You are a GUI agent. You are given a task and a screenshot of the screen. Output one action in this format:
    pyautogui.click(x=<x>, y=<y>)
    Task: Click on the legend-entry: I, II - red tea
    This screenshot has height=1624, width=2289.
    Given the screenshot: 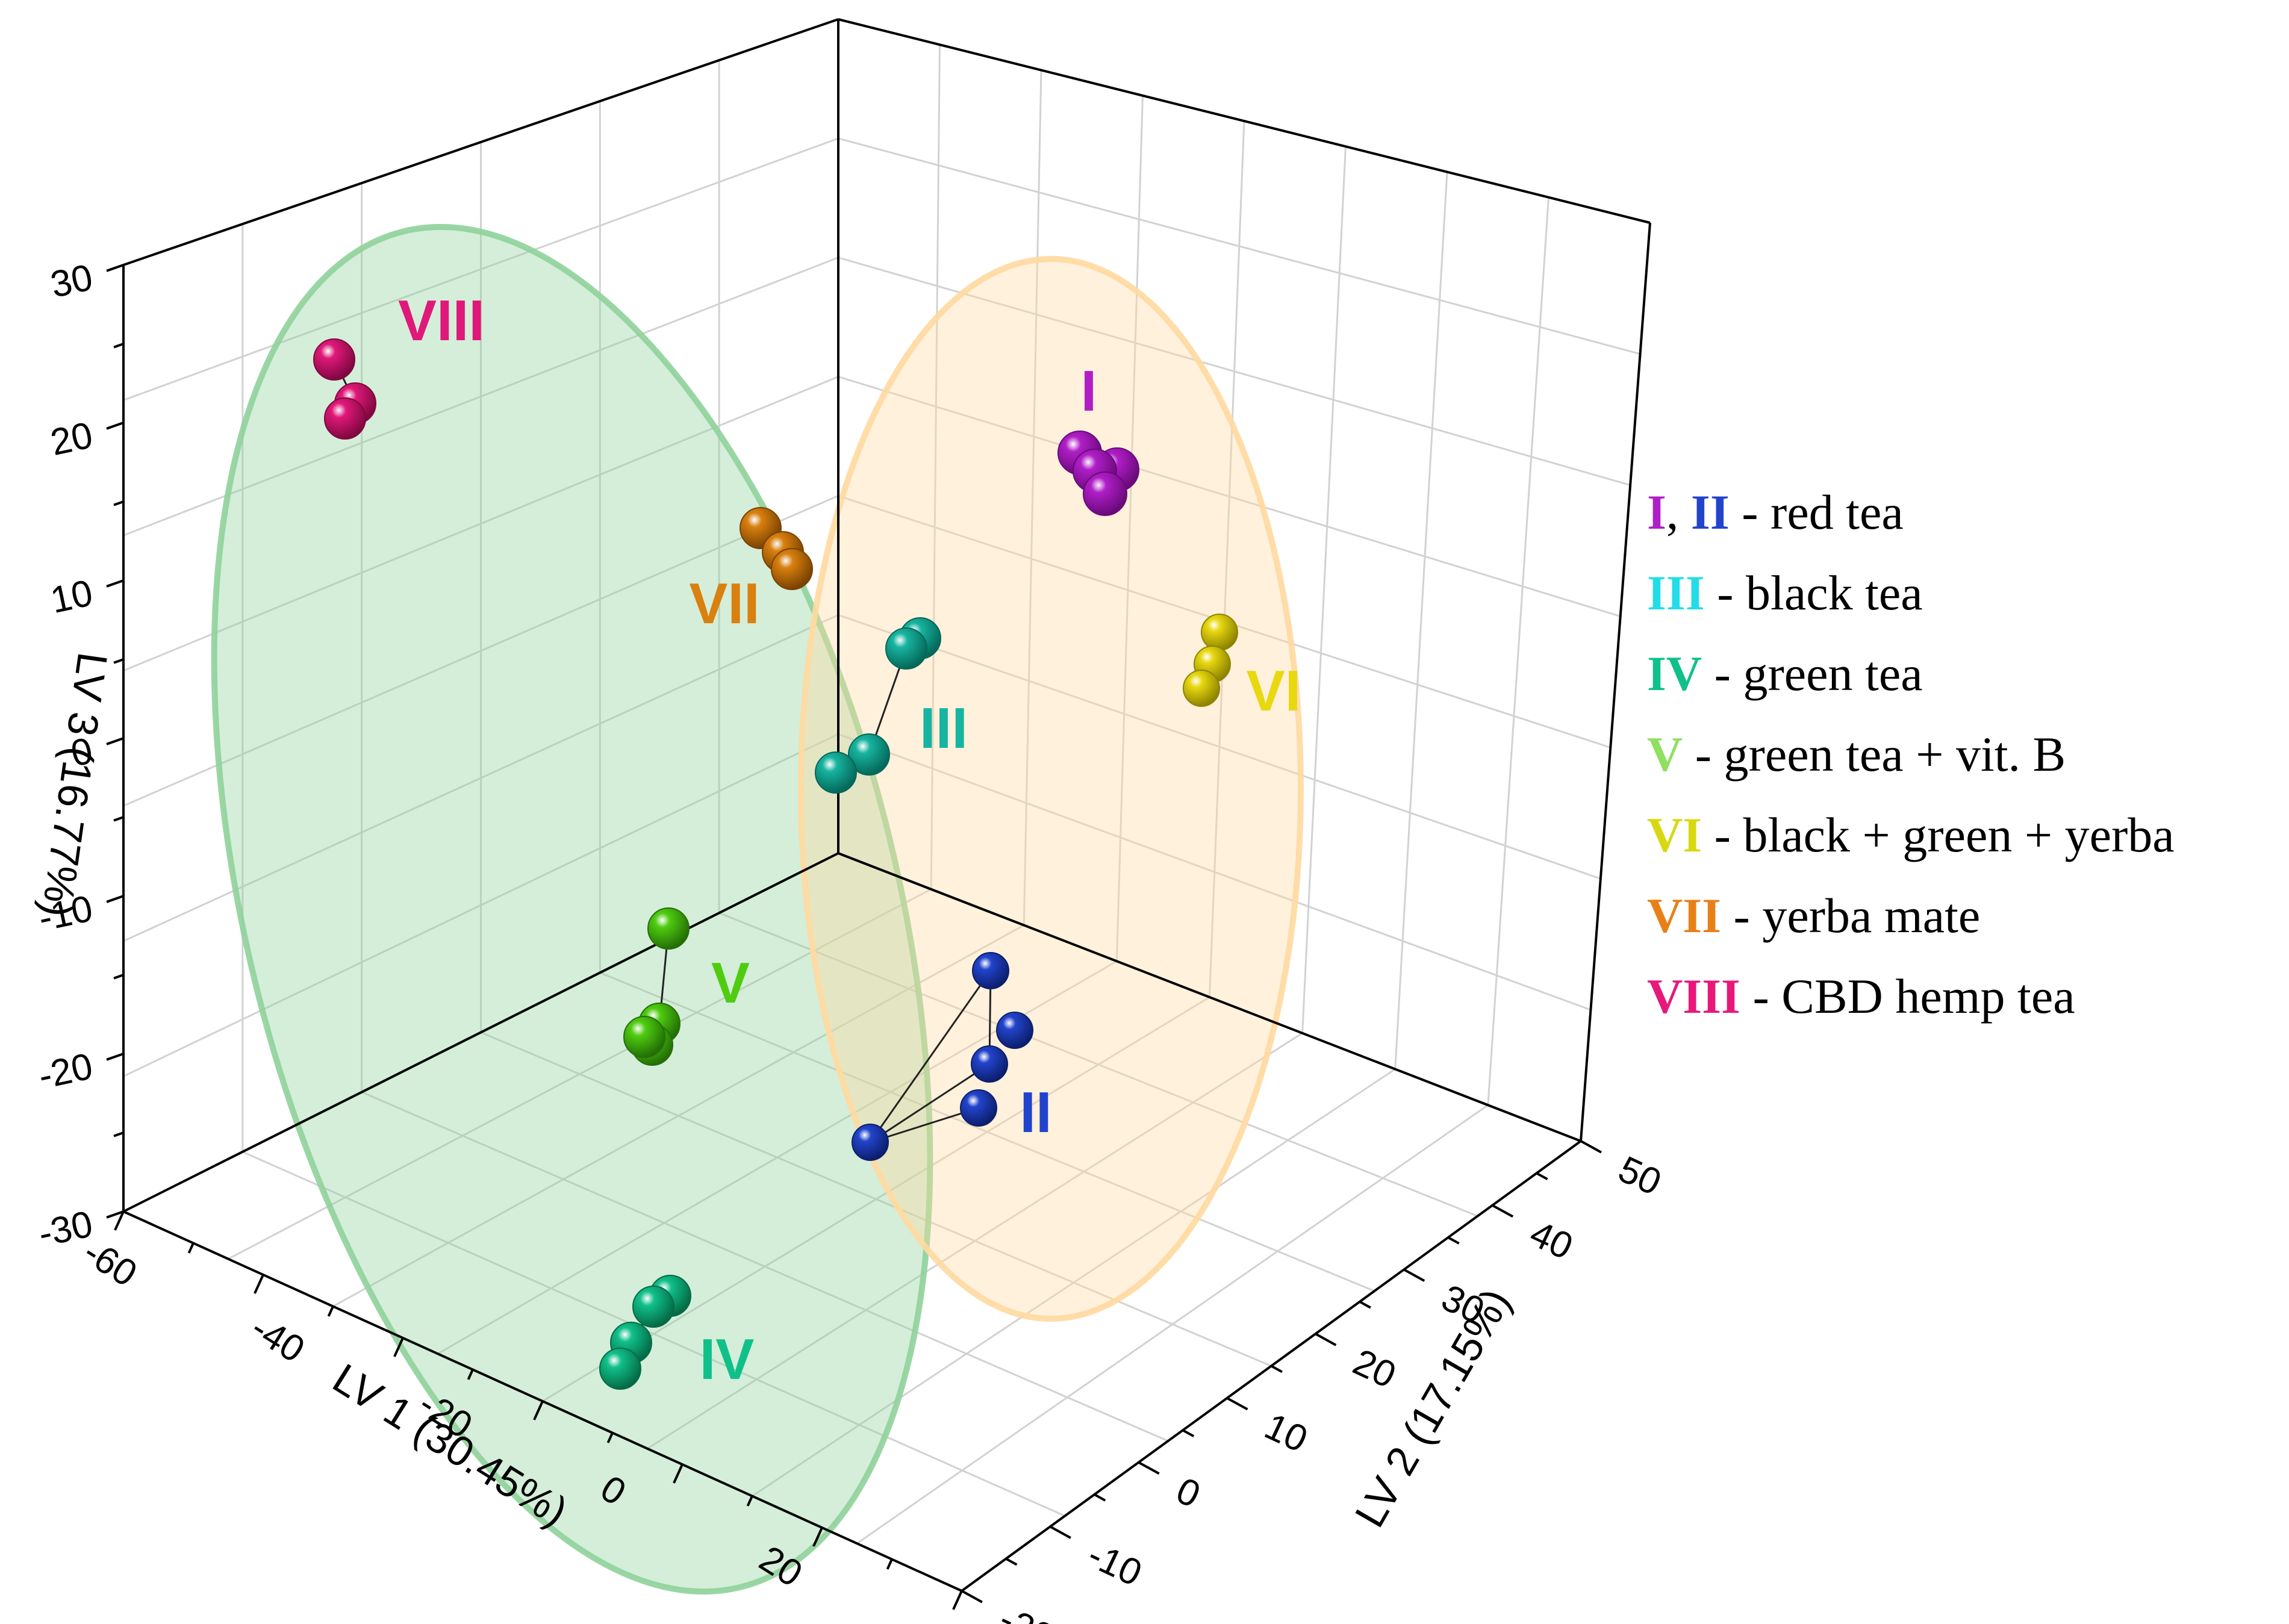 What is the action you would take?
    pyautogui.click(x=1775, y=512)
    